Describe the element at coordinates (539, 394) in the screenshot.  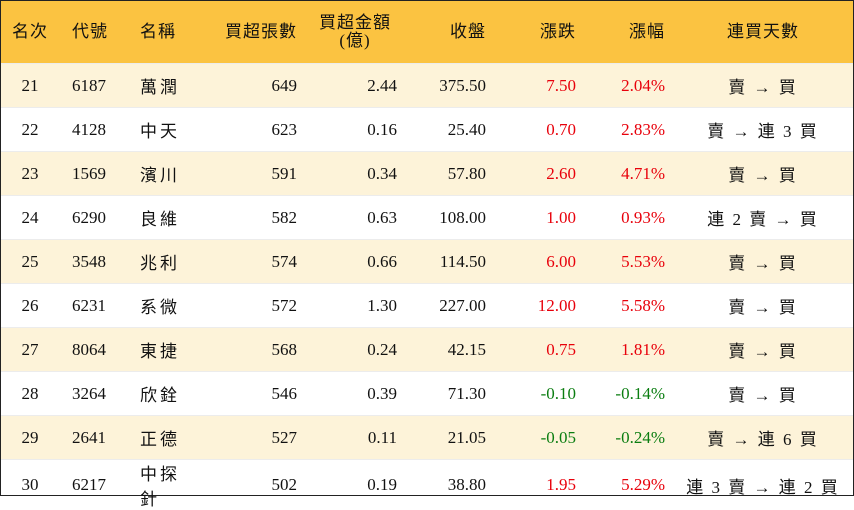
I see `change-cell: -0.10` at that location.